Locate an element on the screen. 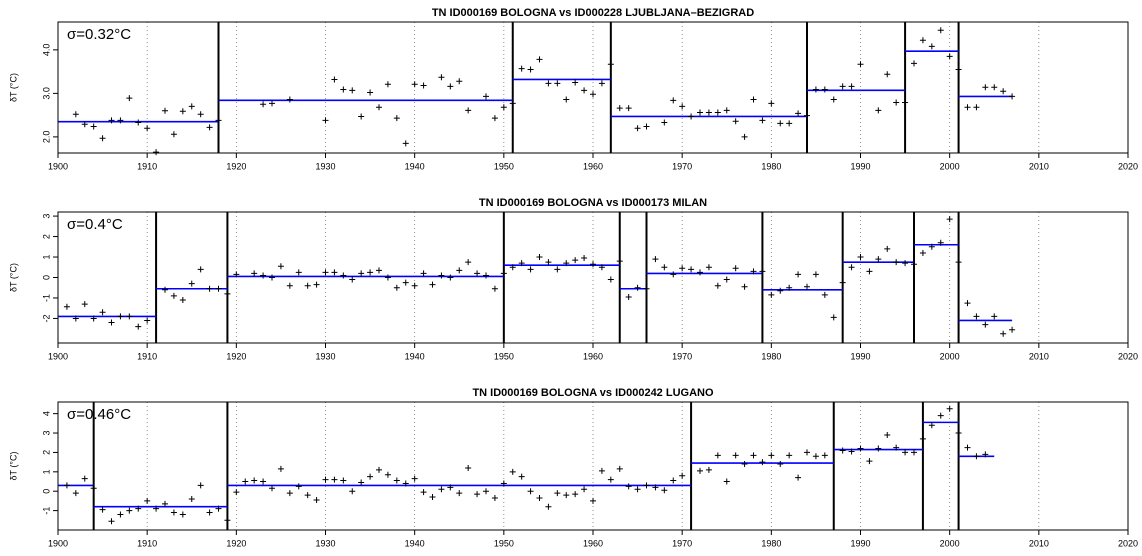 This screenshot has height=556, width=1142. x-tick-label: 1920 is located at coordinates (236, 543).